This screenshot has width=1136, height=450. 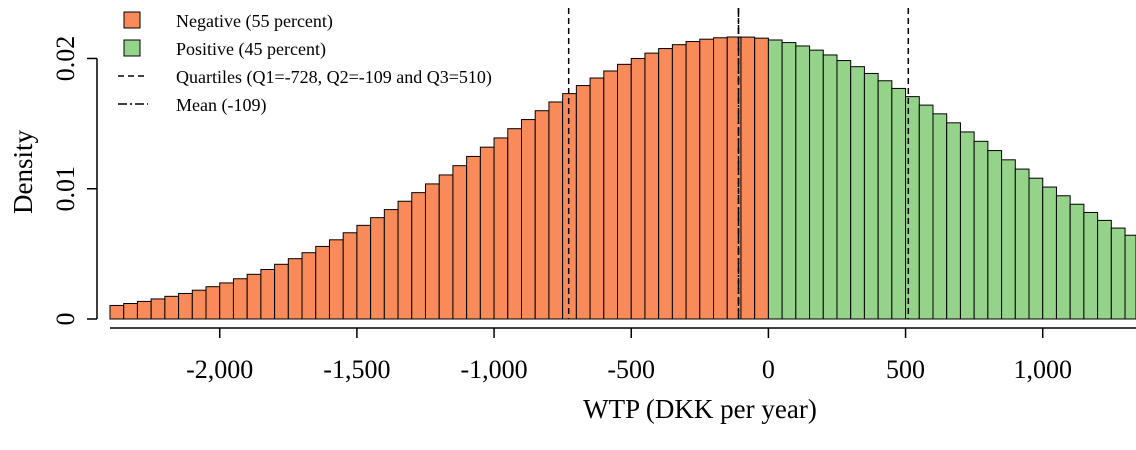 I want to click on legend-label: Mean (-109), so click(x=221, y=105).